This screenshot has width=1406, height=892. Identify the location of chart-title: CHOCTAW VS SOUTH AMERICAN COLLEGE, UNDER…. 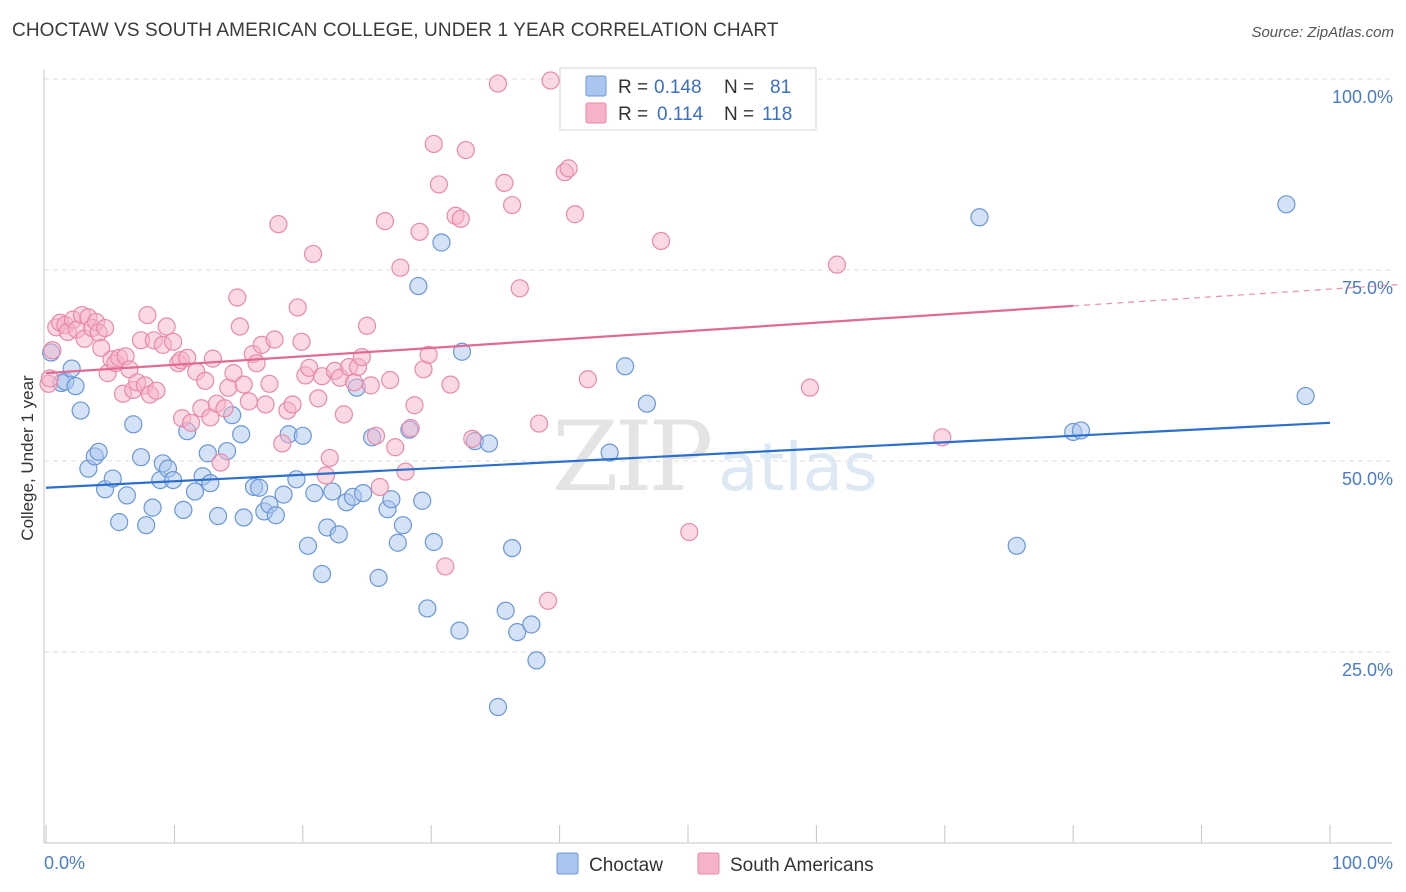
(395, 30).